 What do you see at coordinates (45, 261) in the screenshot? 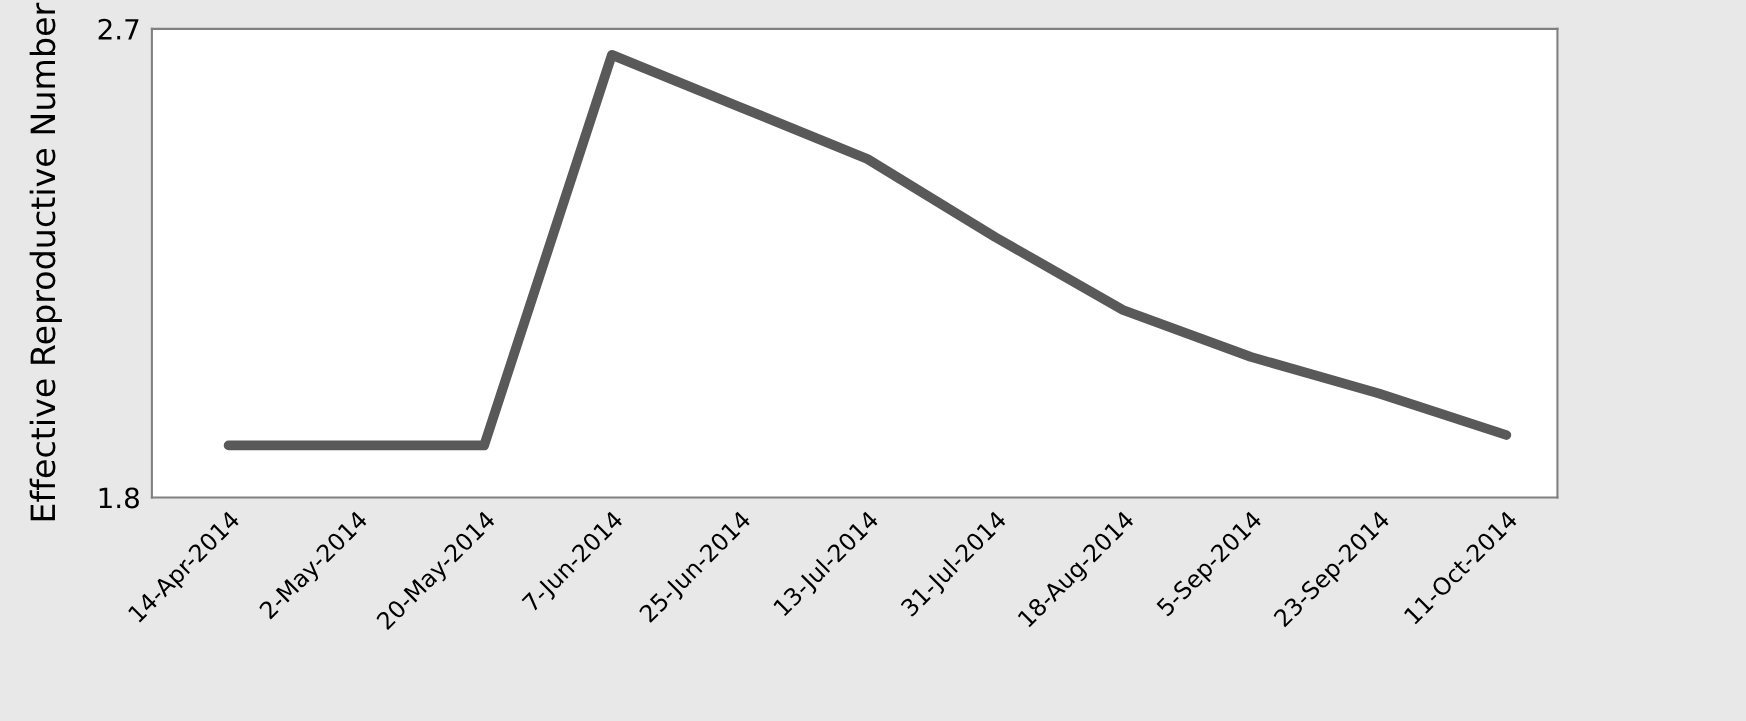
I see `y-axis-title: Effective Reproductive Number` at bounding box center [45, 261].